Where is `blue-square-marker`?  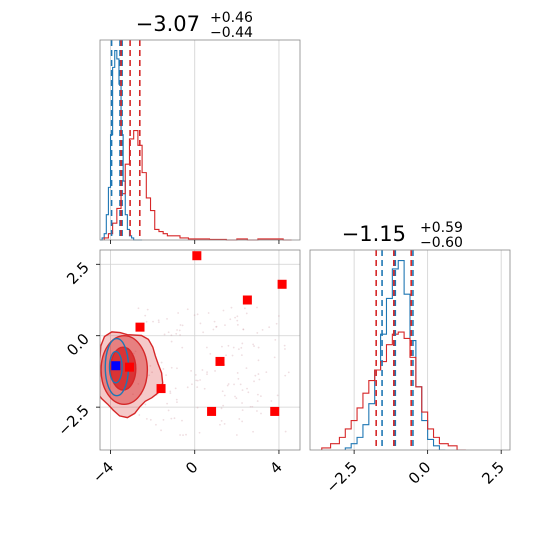
blue-square-marker is located at coordinates (116, 366).